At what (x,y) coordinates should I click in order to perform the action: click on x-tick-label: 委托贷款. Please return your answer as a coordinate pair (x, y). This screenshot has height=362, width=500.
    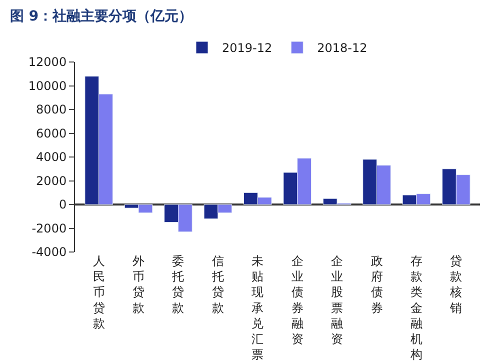
    Looking at the image, I should click on (177, 284).